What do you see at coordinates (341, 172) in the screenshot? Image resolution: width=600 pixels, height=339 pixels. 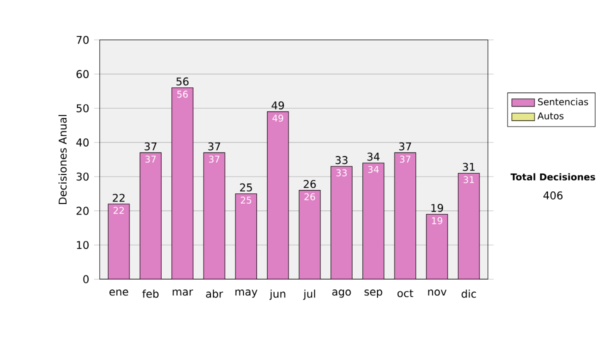 I see `data-label: 33` at bounding box center [341, 172].